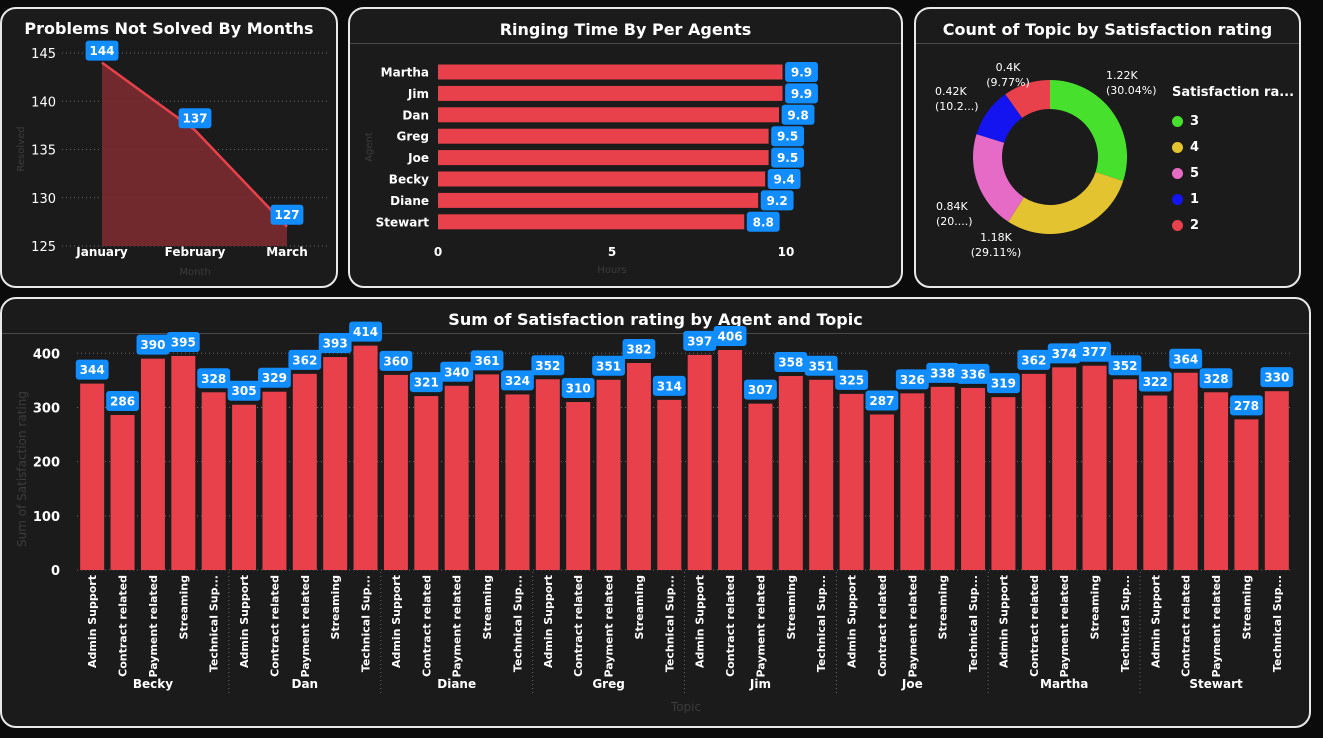  I want to click on data-label-text: 397, so click(699, 341).